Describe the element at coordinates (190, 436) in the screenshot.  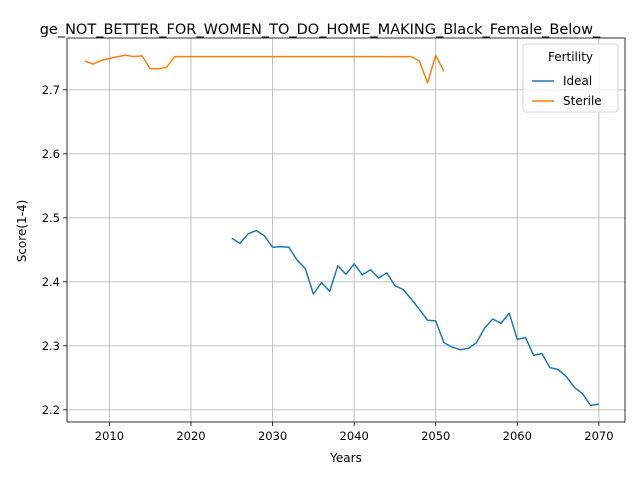
I see `x-tick-label: 2020` at that location.